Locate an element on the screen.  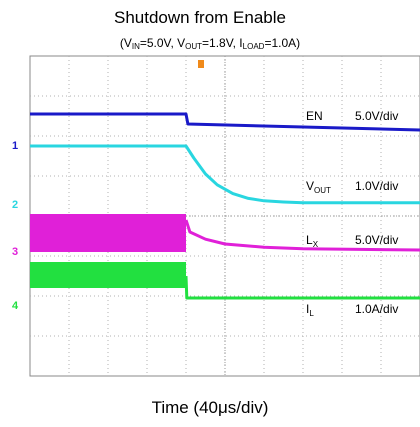
channel-label-vout: VOUT is located at coordinates (318, 187).